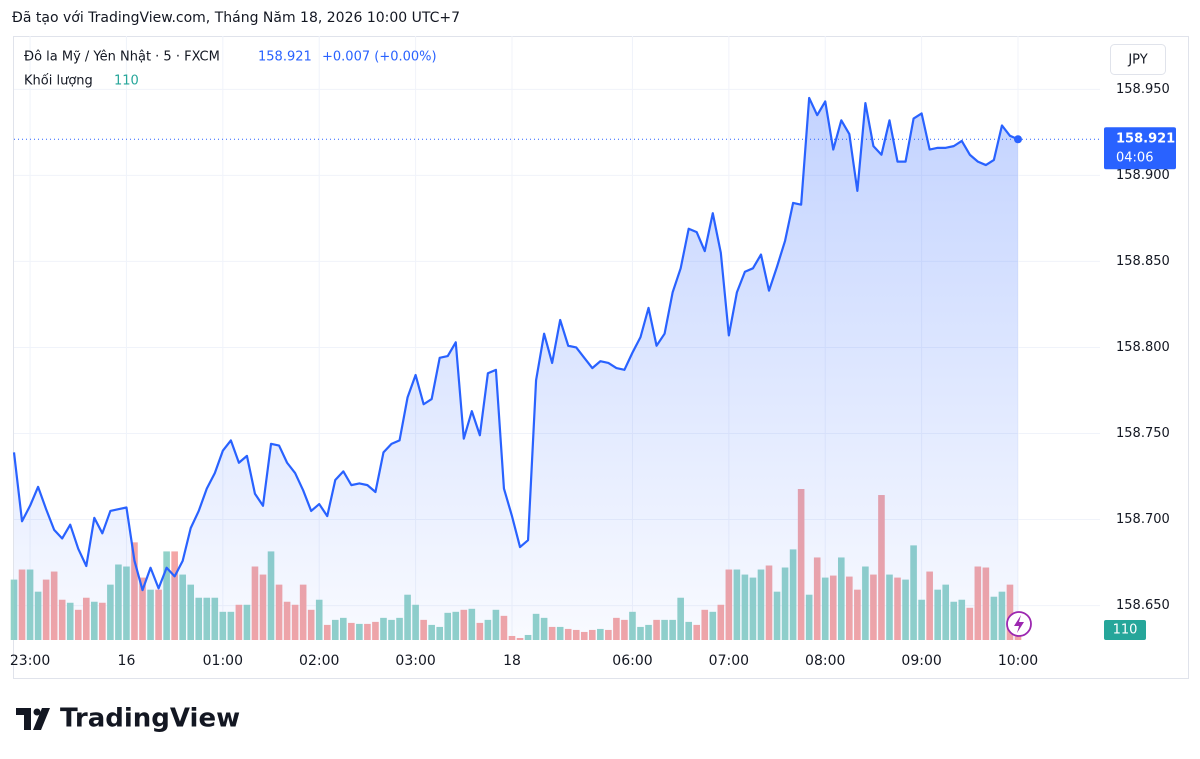 Image resolution: width=1200 pixels, height=759 pixels. What do you see at coordinates (319, 661) in the screenshot?
I see `x-tick-label: 02:00` at bounding box center [319, 661].